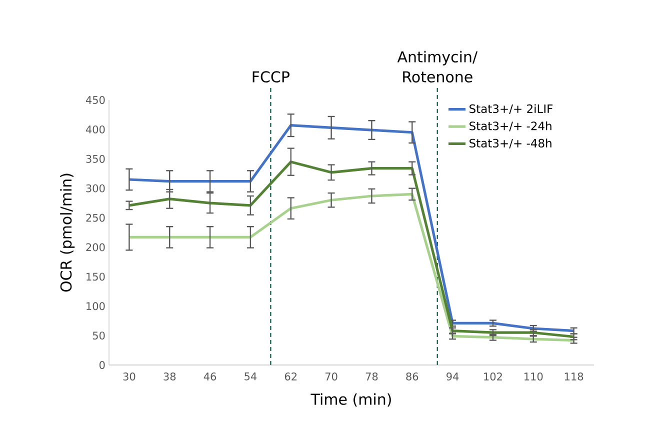 This screenshot has height=446, width=665. Describe the element at coordinates (95, 247) in the screenshot. I see `y-tick-label: 200` at that location.